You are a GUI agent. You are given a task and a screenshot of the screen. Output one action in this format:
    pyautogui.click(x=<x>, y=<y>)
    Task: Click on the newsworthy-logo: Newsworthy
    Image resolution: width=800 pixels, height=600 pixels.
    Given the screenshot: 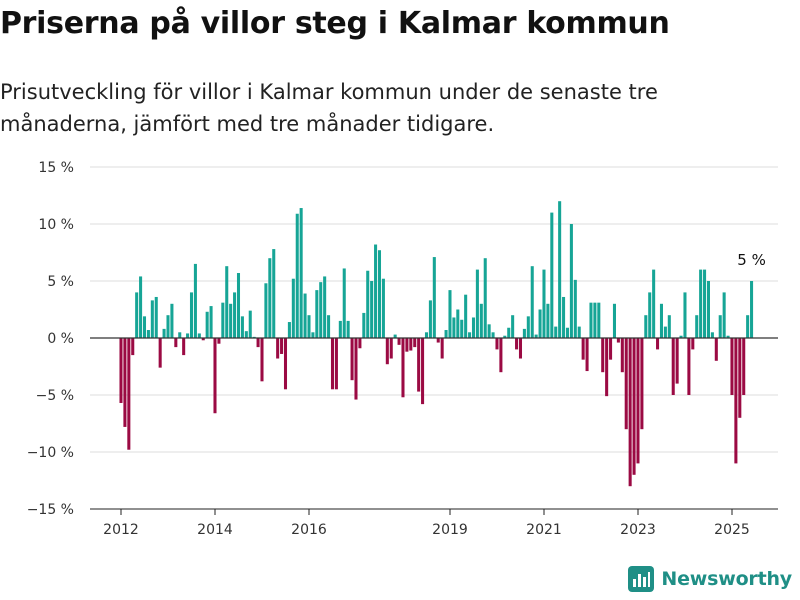 What is the action you would take?
    pyautogui.click(x=710, y=579)
    